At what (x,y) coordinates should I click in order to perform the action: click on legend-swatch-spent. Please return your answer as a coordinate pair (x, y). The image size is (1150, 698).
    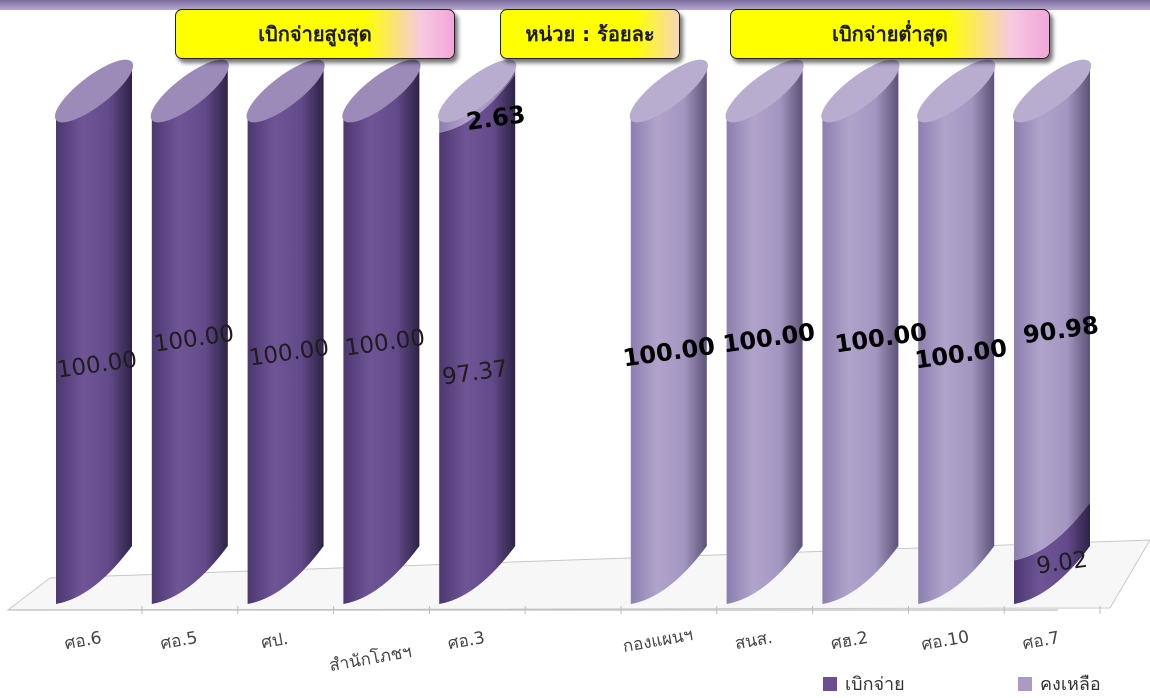
    Looking at the image, I should click on (830, 683).